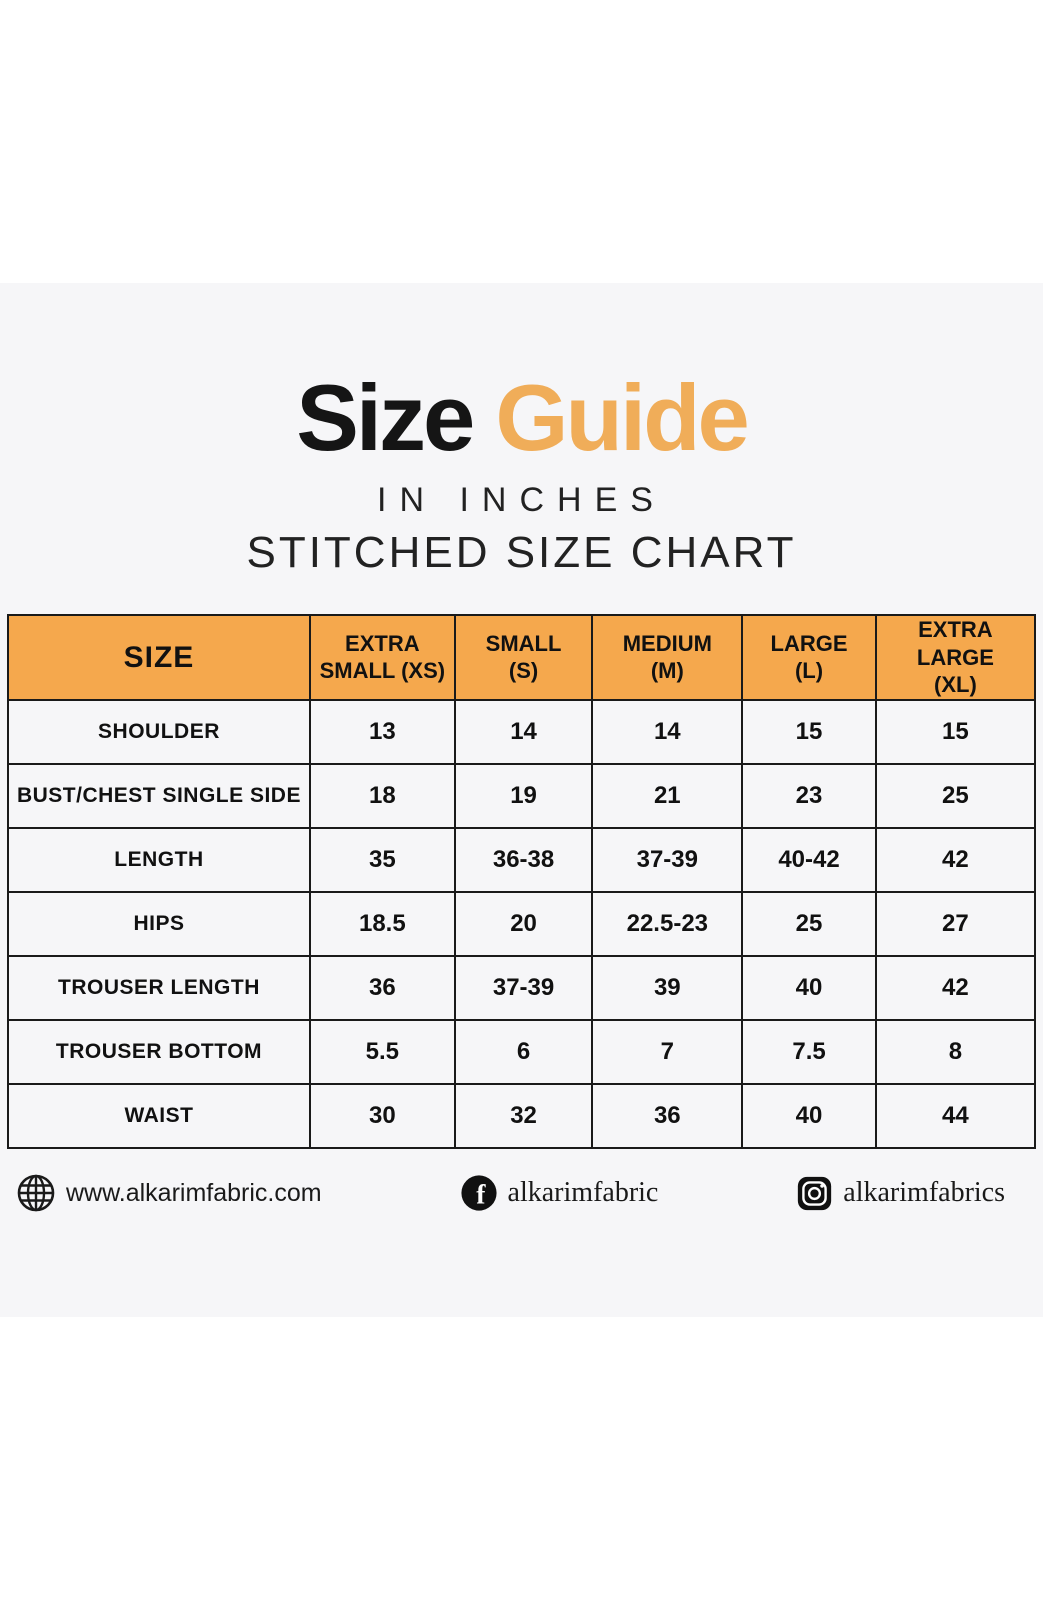 This screenshot has width=1043, height=1600. Describe the element at coordinates (159, 859) in the screenshot. I see `row-label-length: LENGTH` at that location.